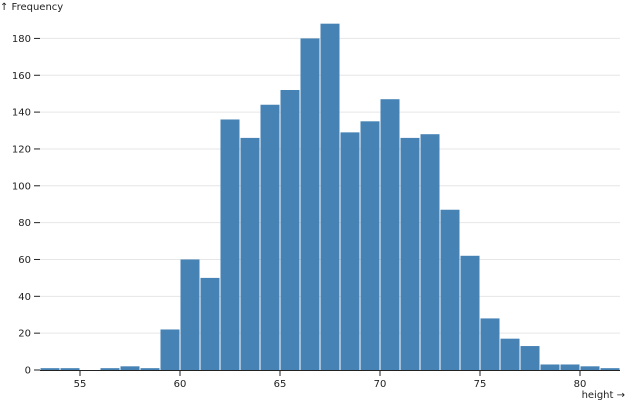  Describe the element at coordinates (24, 260) in the screenshot. I see `y-tick-label-60: 60` at that location.